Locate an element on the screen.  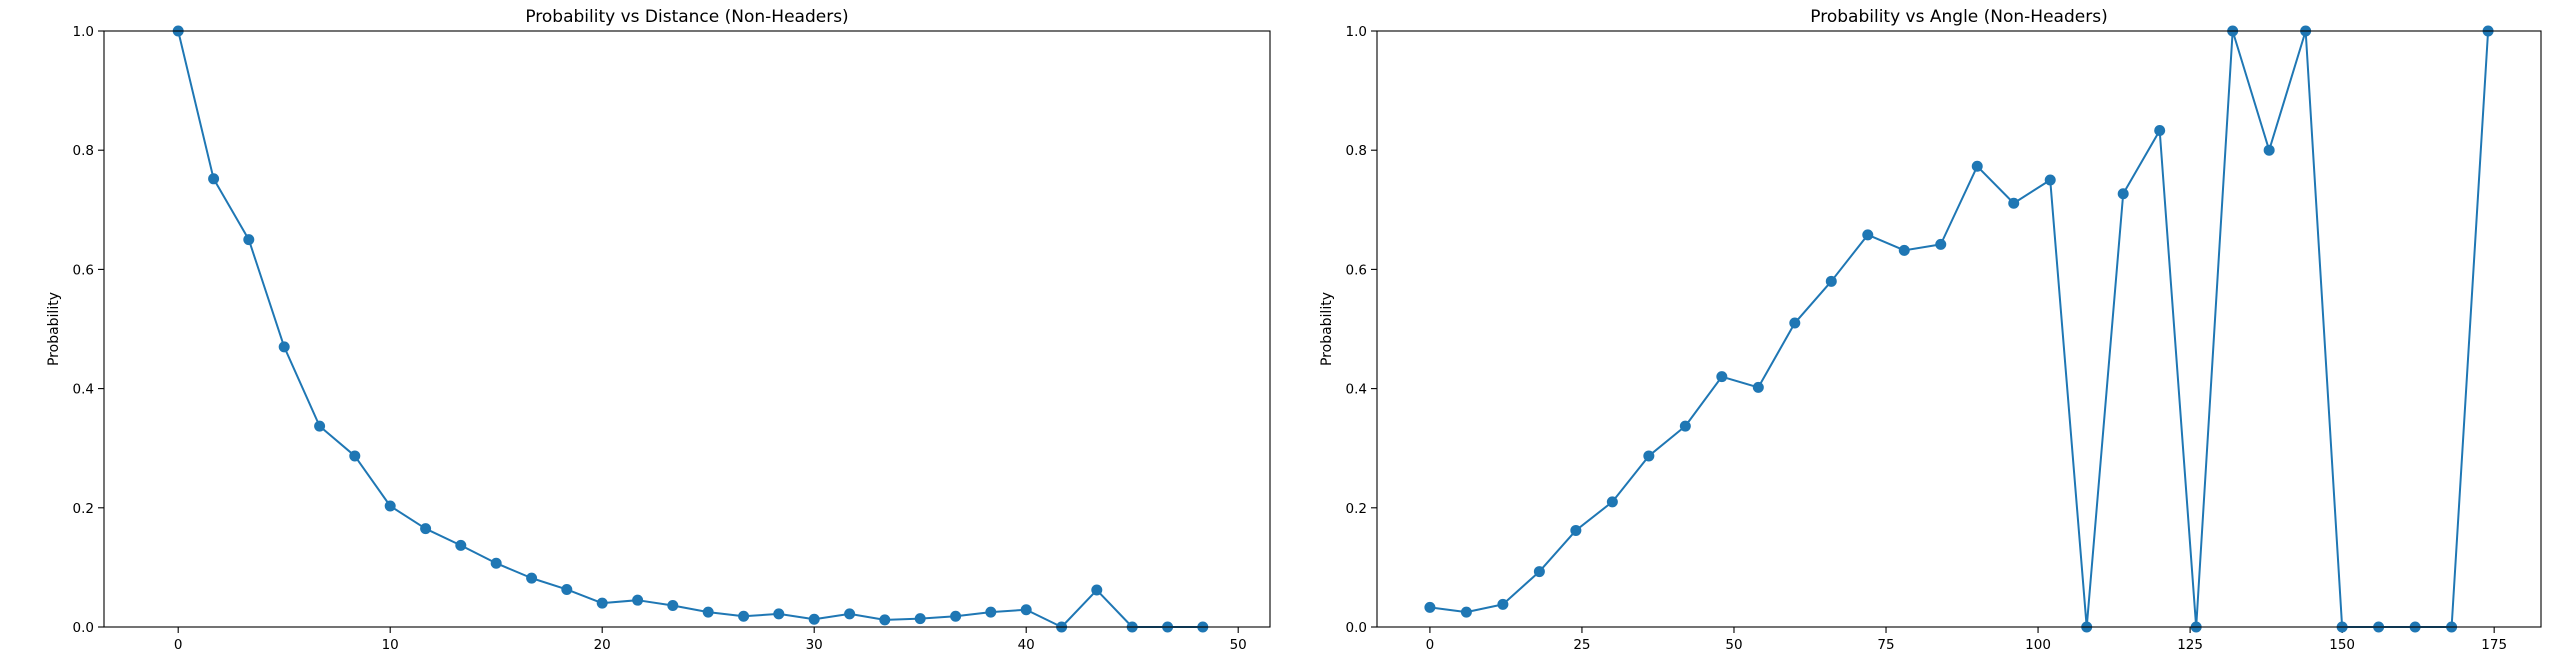
distance-chart-xtick-label-4: 40 is located at coordinates (1026, 643).